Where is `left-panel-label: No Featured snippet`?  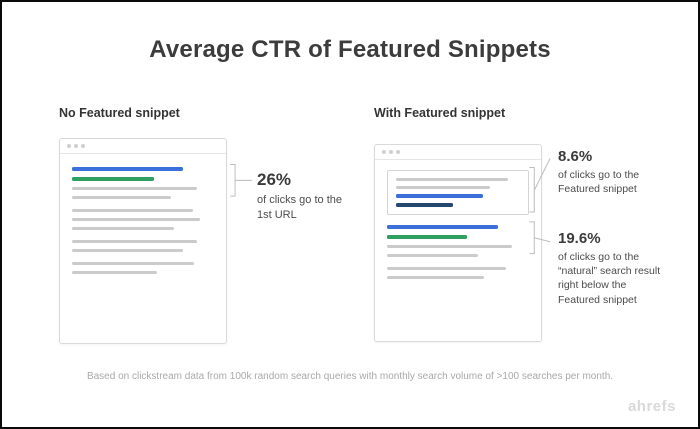 left-panel-label: No Featured snippet is located at coordinates (119, 113).